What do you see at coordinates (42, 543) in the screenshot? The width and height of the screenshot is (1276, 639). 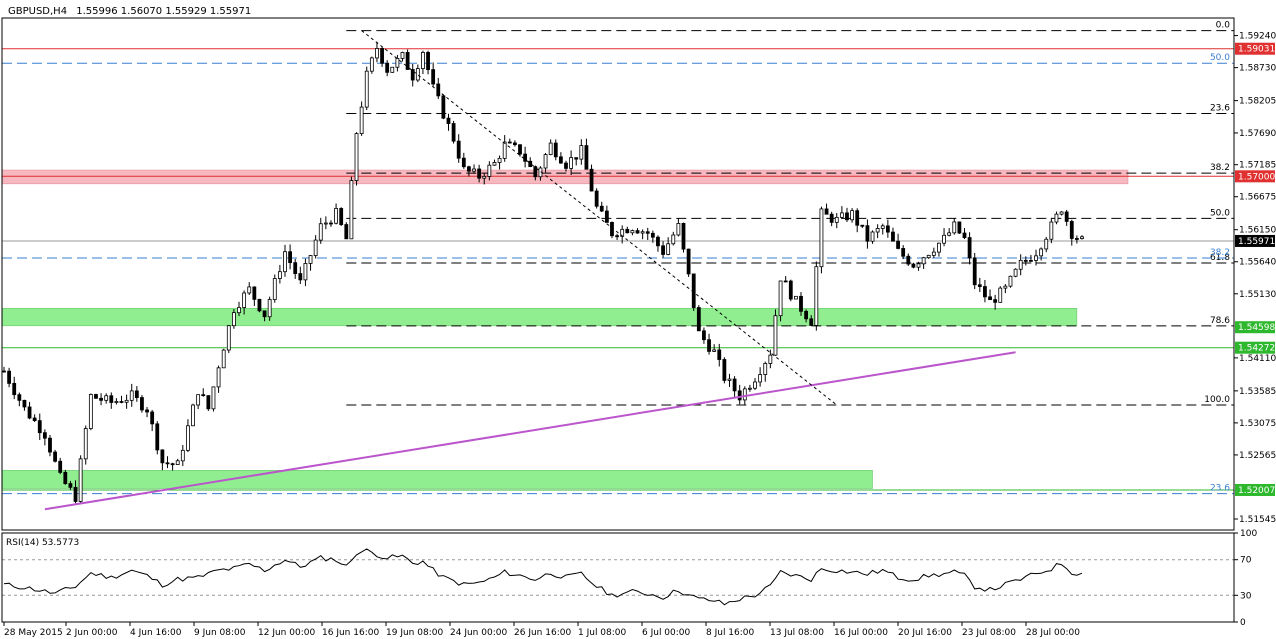 I see `rsi-label: RSI(14) 53.5773` at bounding box center [42, 543].